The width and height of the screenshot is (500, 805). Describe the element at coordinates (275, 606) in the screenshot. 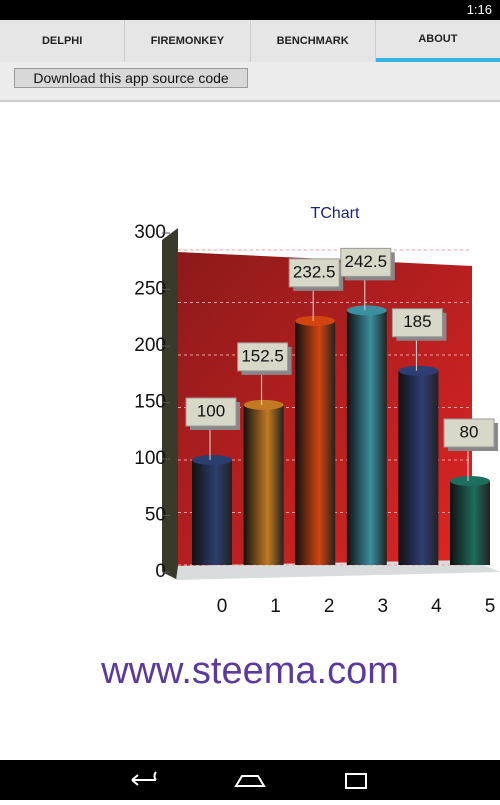

I see `x-tick-label: 1` at that location.